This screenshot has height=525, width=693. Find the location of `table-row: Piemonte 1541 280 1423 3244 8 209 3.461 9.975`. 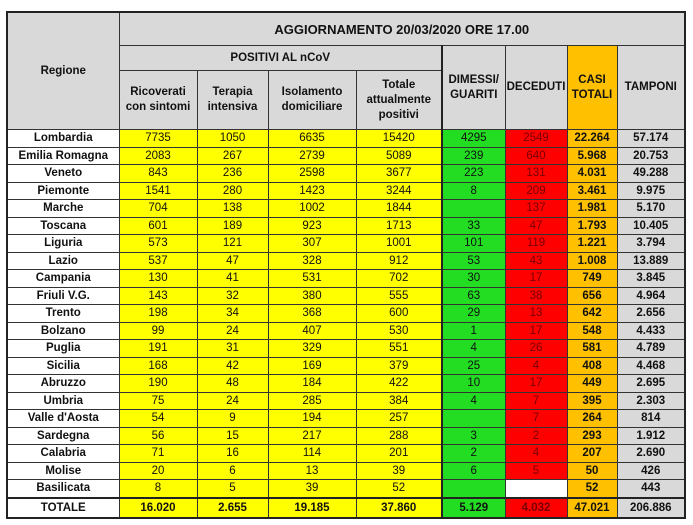

table-row: Piemonte 1541 280 1423 3244 8 209 3.461 9.975 is located at coordinates (346, 190).